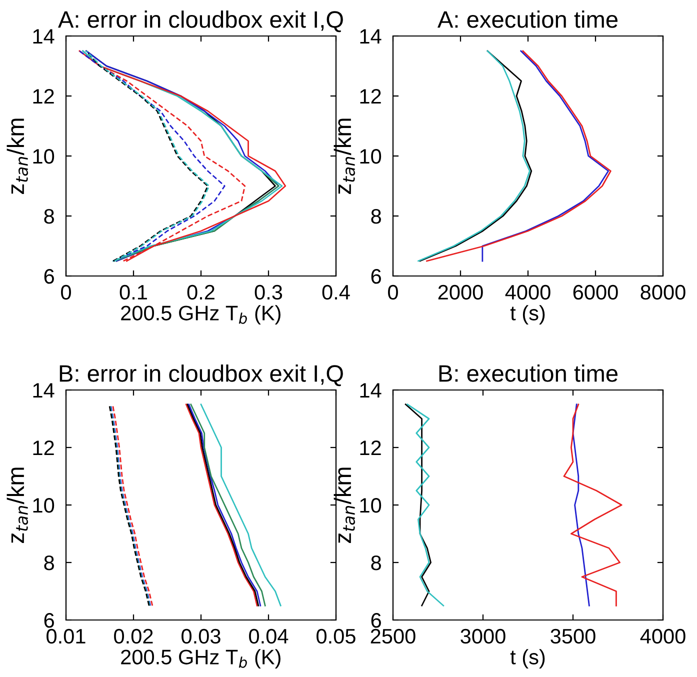 The width and height of the screenshot is (697, 677). What do you see at coordinates (200, 292) in the screenshot?
I see `x-tick-label: 0.2` at bounding box center [200, 292].